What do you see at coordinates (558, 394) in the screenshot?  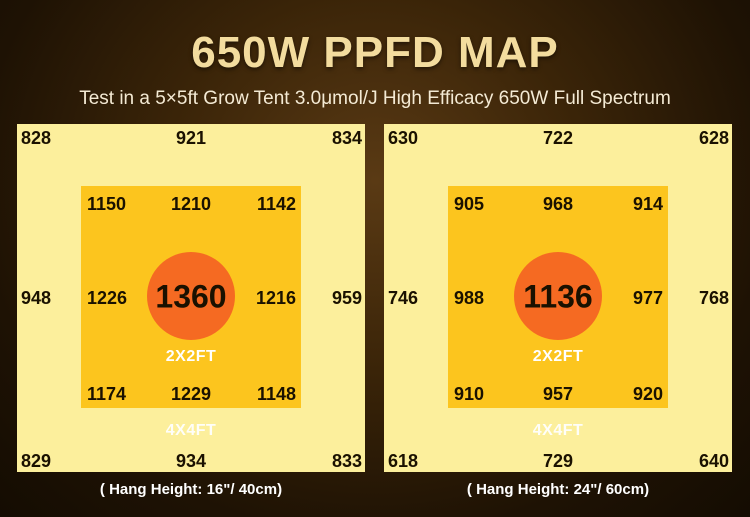 I see `inner-value-bottom-center: 957` at bounding box center [558, 394].